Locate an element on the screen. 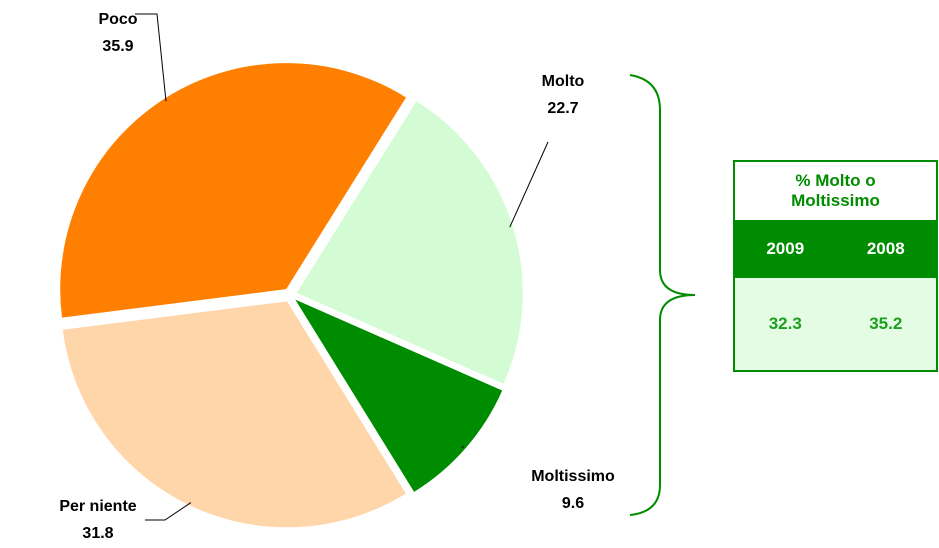  header-row: 2009 2008 is located at coordinates (835, 249).